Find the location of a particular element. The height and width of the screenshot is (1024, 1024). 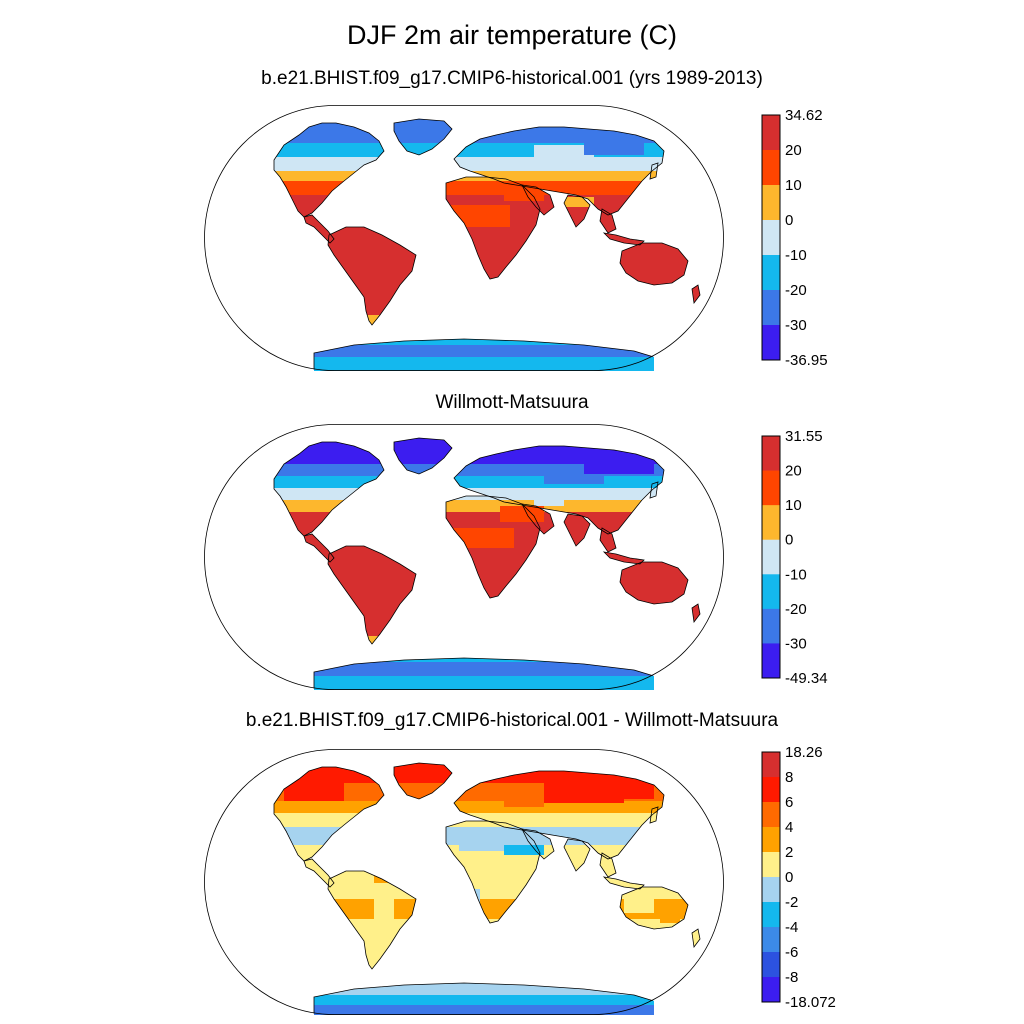

colorbar-tick-label: 34.62 is located at coordinates (804, 115).